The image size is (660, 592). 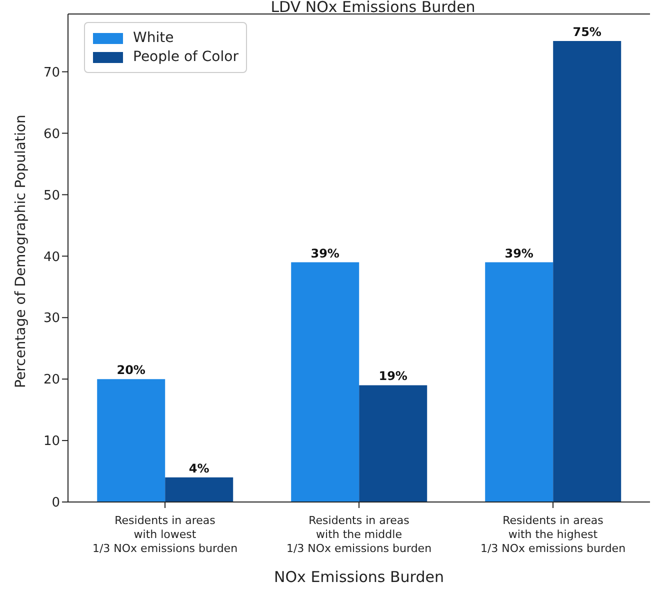 I want to click on y-tick-label: 70, so click(x=51, y=72).